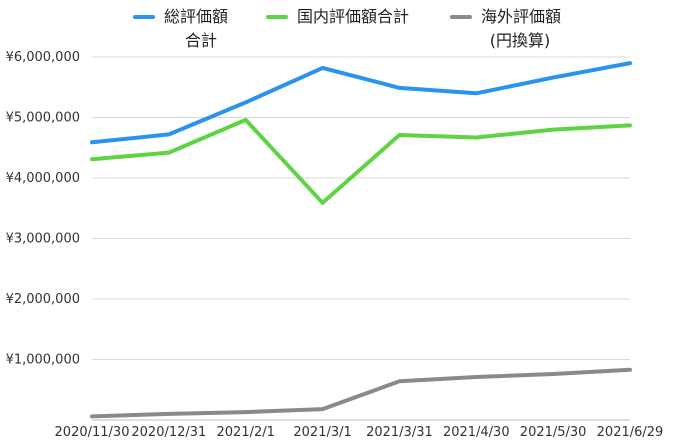 This screenshot has width=677, height=446. Describe the element at coordinates (630, 432) in the screenshot. I see `x-tick-label: 2021/6/29` at that location.